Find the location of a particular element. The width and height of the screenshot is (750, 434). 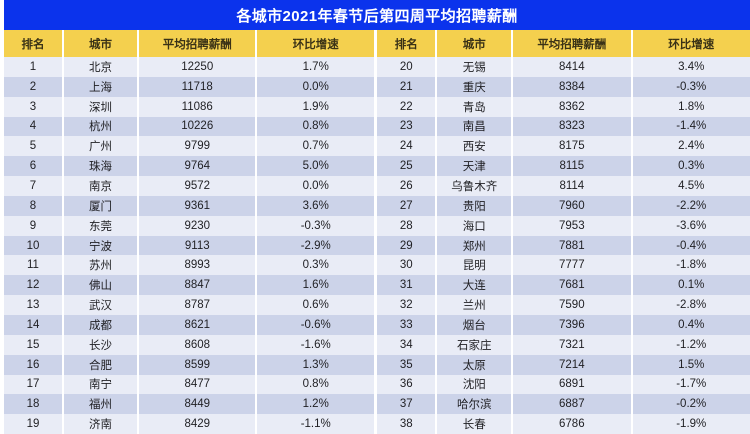

city-cell: 济南 is located at coordinates (102, 424).